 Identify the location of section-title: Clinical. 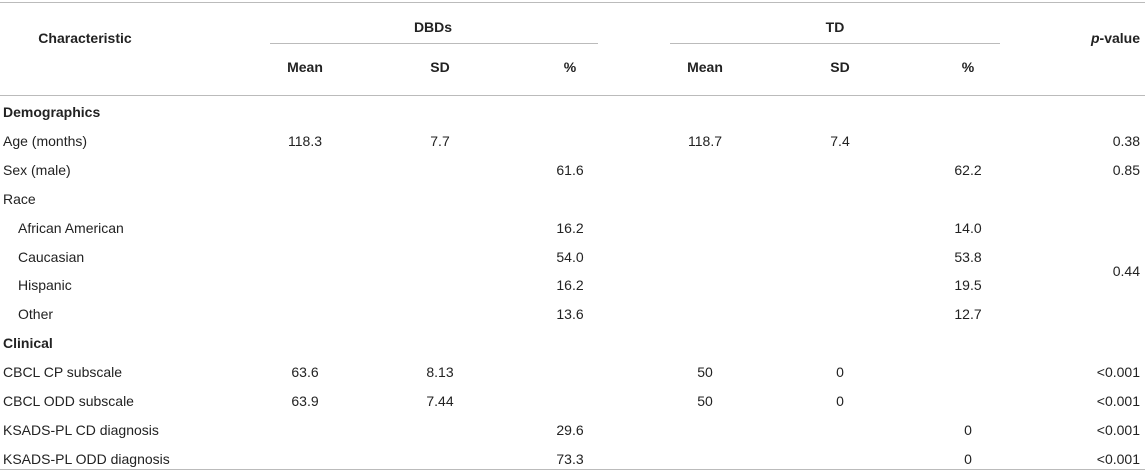
(28, 343).